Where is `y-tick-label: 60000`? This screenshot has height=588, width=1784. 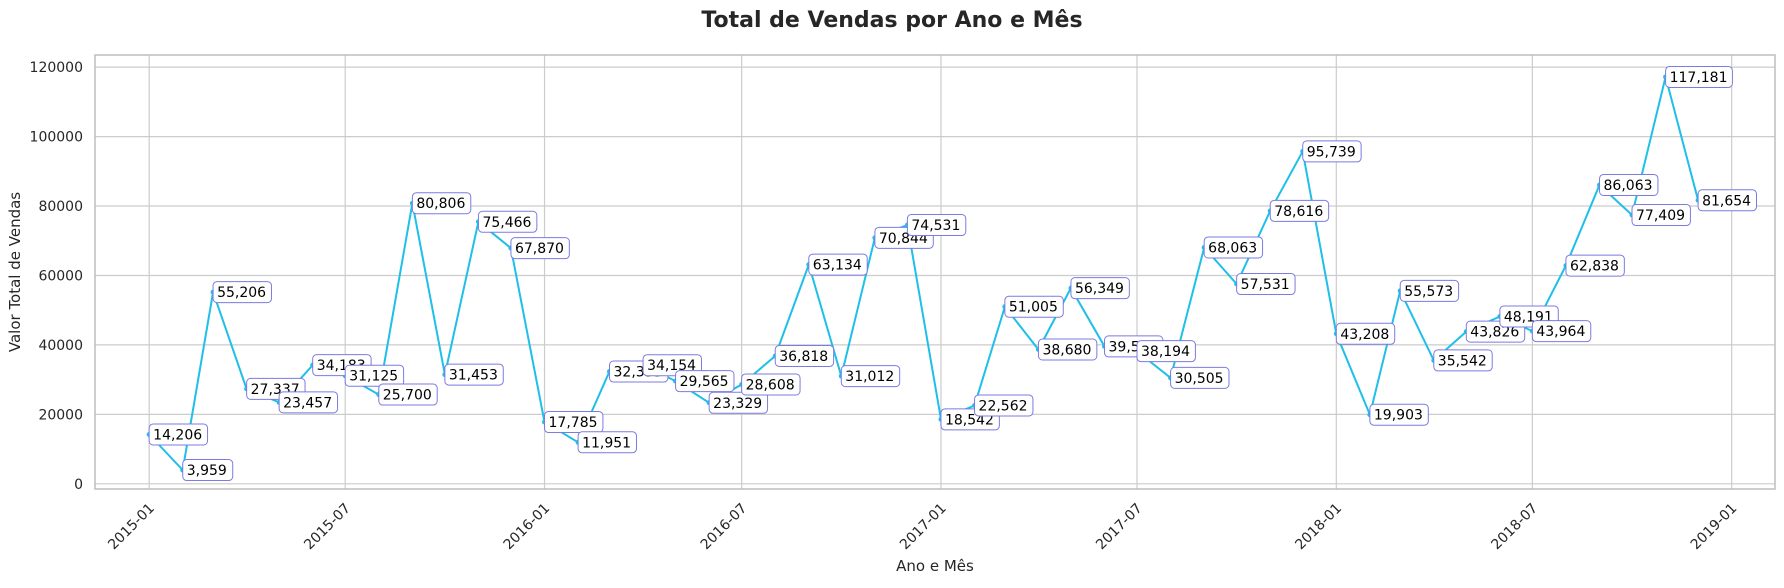 y-tick-label: 60000 is located at coordinates (60, 276).